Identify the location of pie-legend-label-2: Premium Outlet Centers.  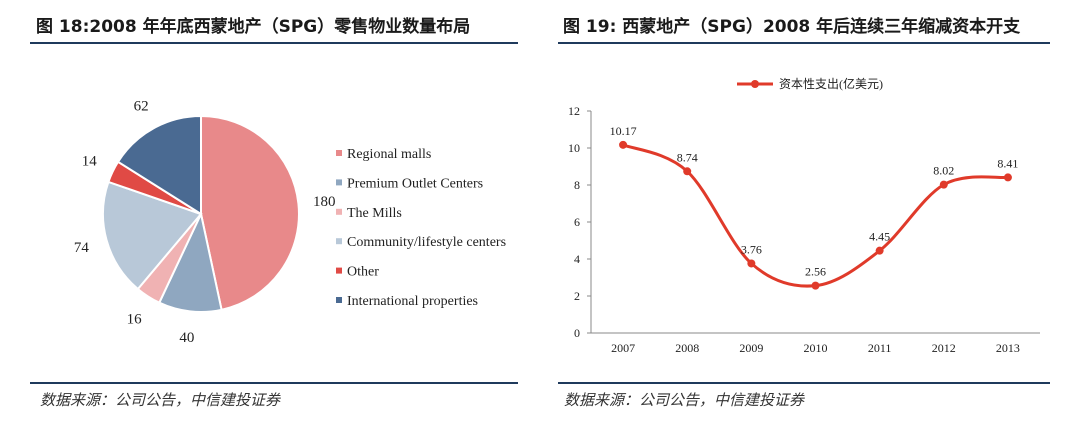
(415, 183).